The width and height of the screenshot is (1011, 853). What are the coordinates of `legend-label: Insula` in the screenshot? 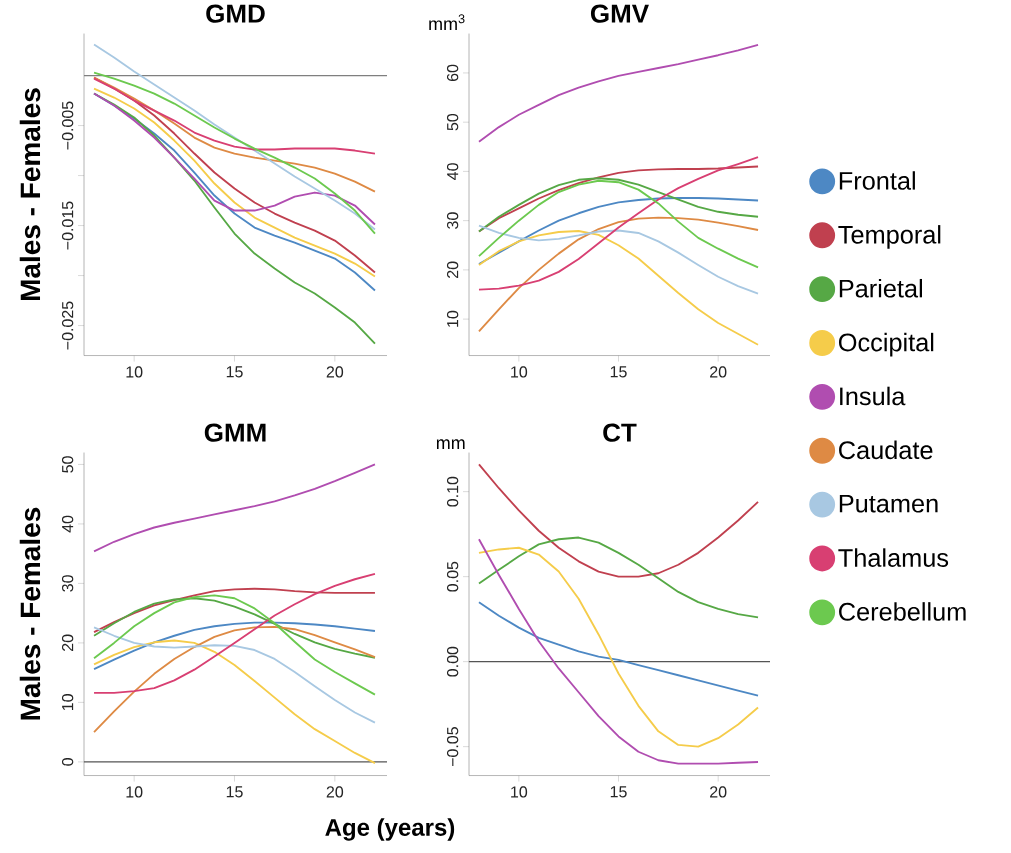 It's located at (873, 396).